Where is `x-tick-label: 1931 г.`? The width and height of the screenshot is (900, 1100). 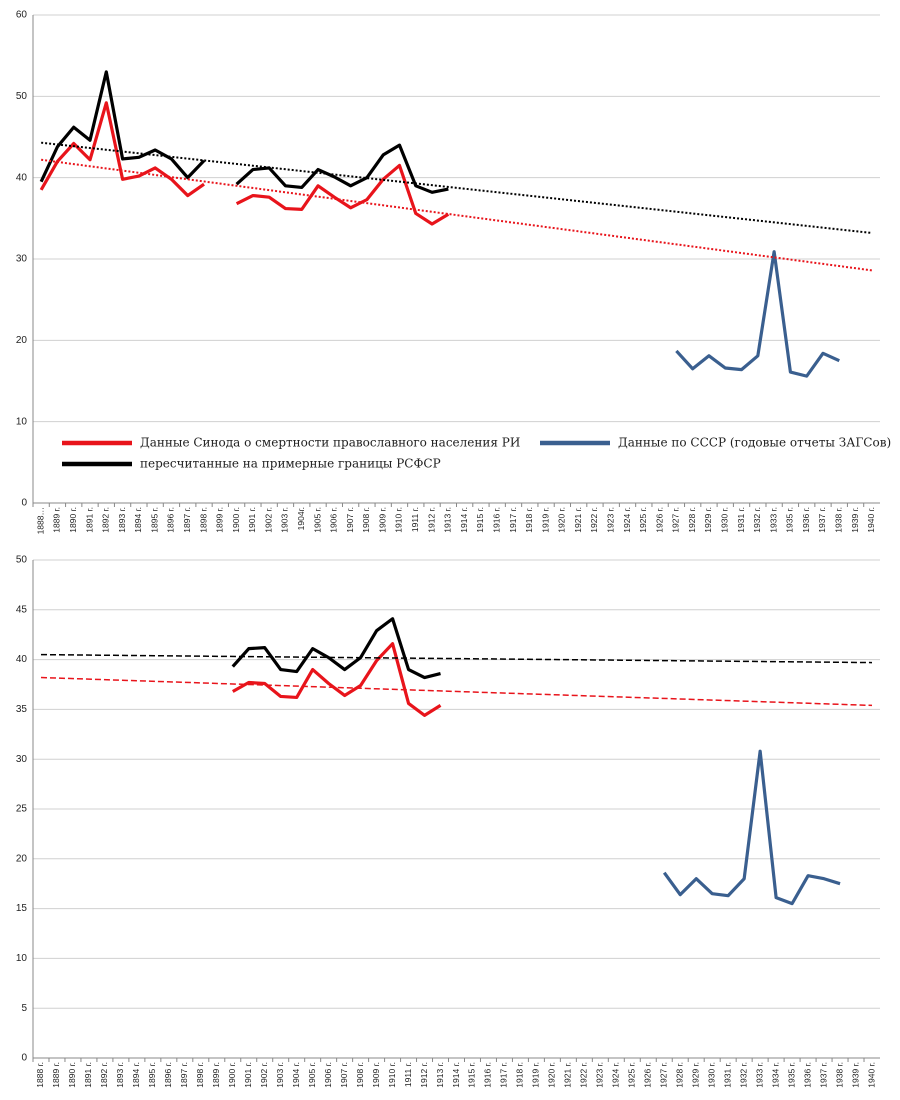
x-tick-label: 1931 г. is located at coordinates (727, 1075).